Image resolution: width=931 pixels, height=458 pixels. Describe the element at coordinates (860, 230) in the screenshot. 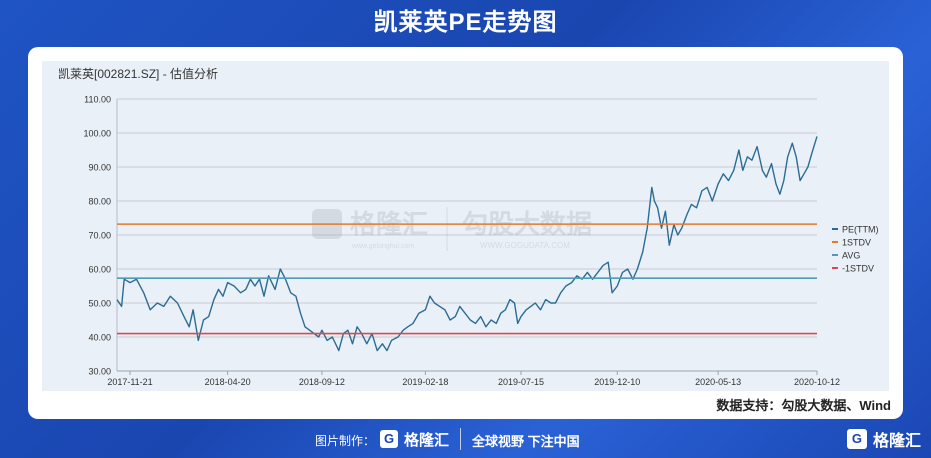

I see `legend-label: PE(TTM)` at that location.